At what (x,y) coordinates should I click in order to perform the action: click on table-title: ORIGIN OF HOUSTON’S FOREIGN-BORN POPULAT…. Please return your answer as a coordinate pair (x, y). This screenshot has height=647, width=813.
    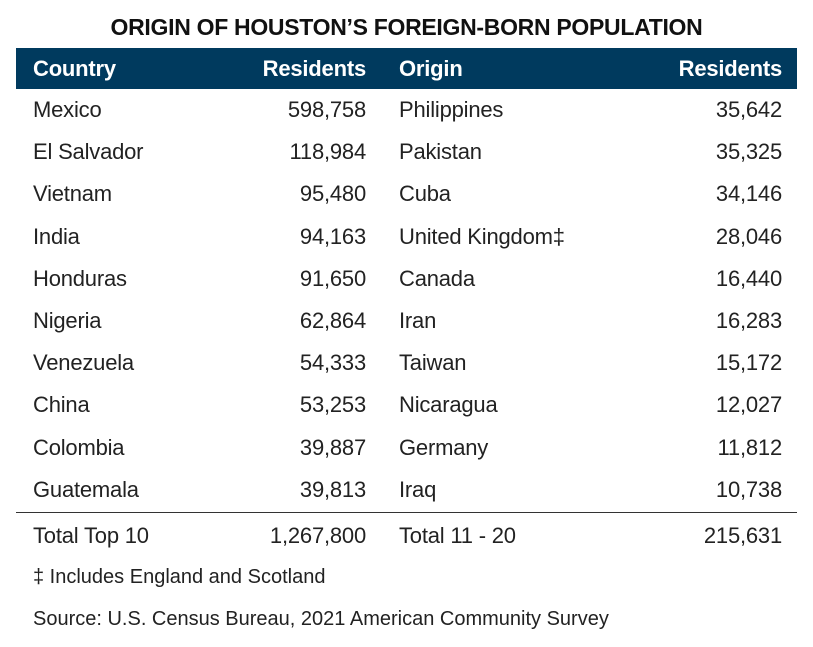
    Looking at the image, I should click on (406, 27).